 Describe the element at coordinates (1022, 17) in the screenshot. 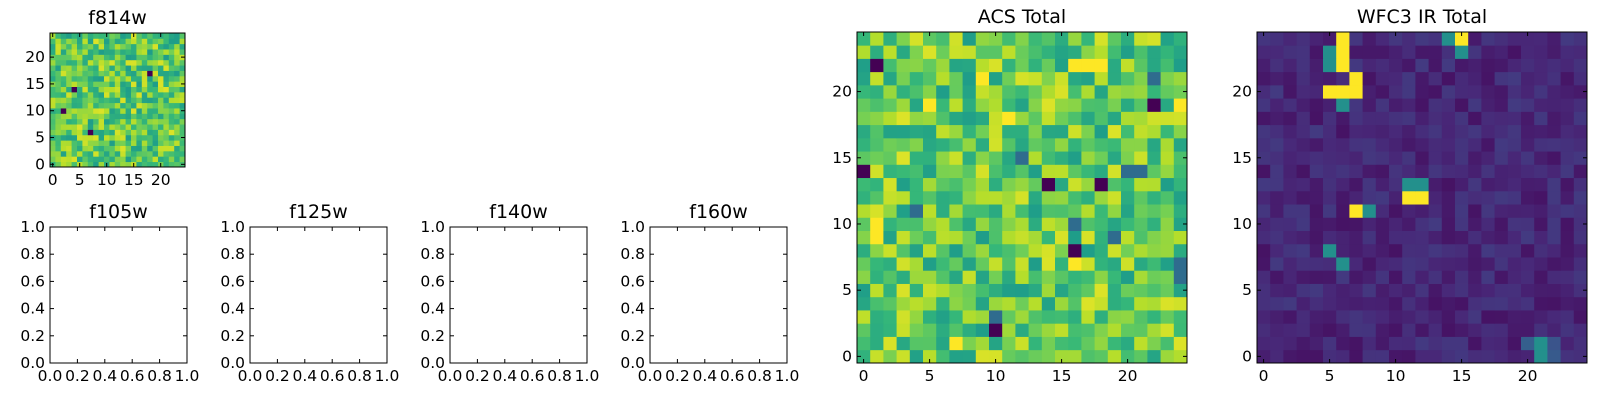

I see `subplot-title: ACS Total` at that location.